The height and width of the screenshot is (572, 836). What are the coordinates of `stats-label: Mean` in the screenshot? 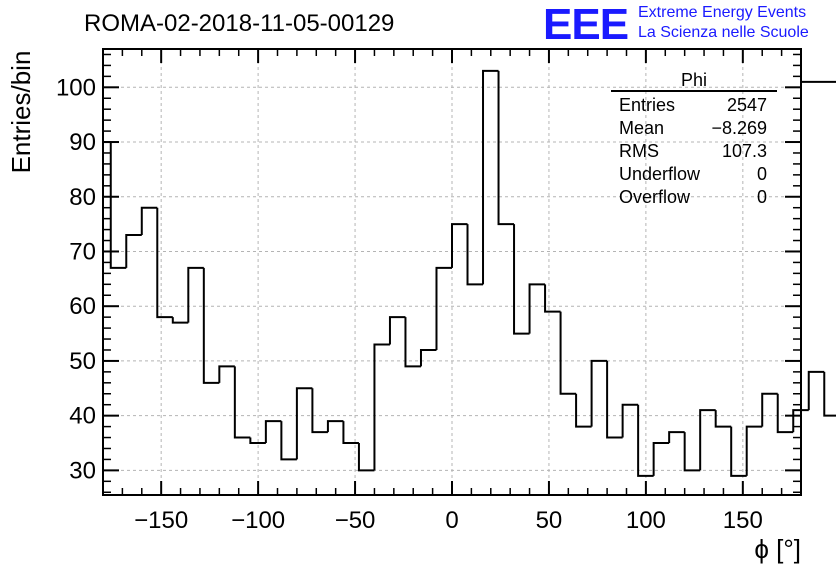 It's located at (642, 128).